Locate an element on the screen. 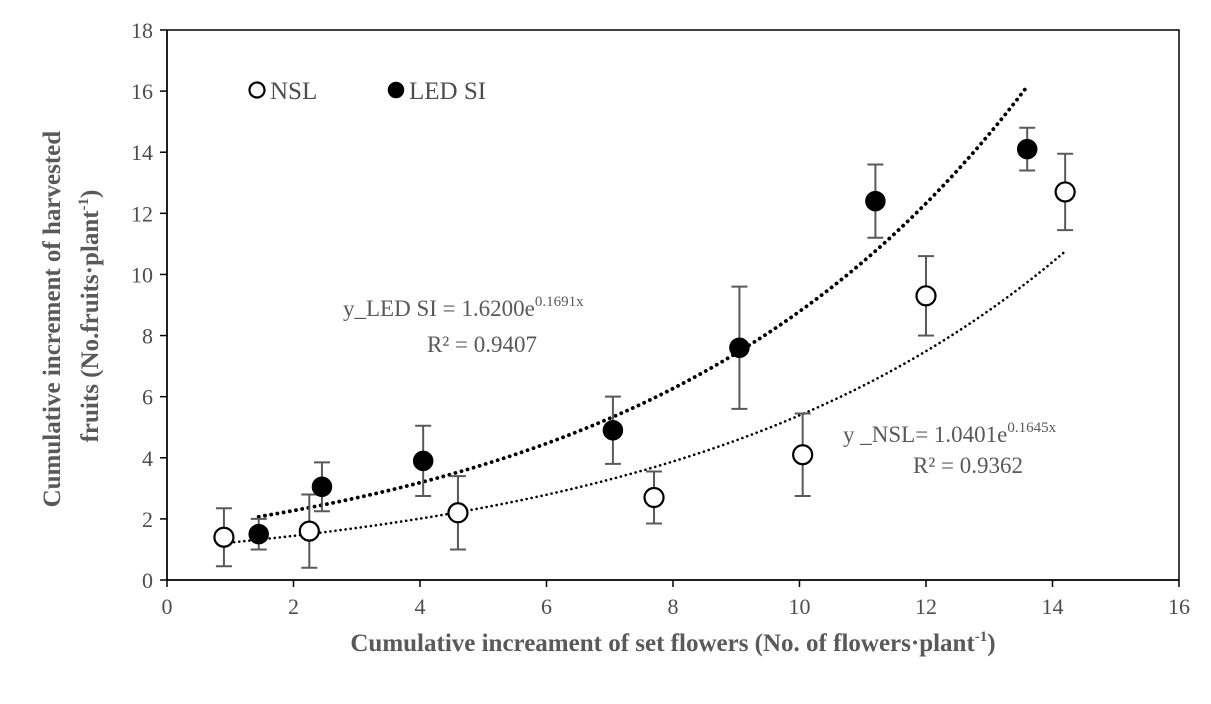 The height and width of the screenshot is (704, 1211). x-ticks: 0 2 4 6 8 10 12 14 16 is located at coordinates (676, 599).